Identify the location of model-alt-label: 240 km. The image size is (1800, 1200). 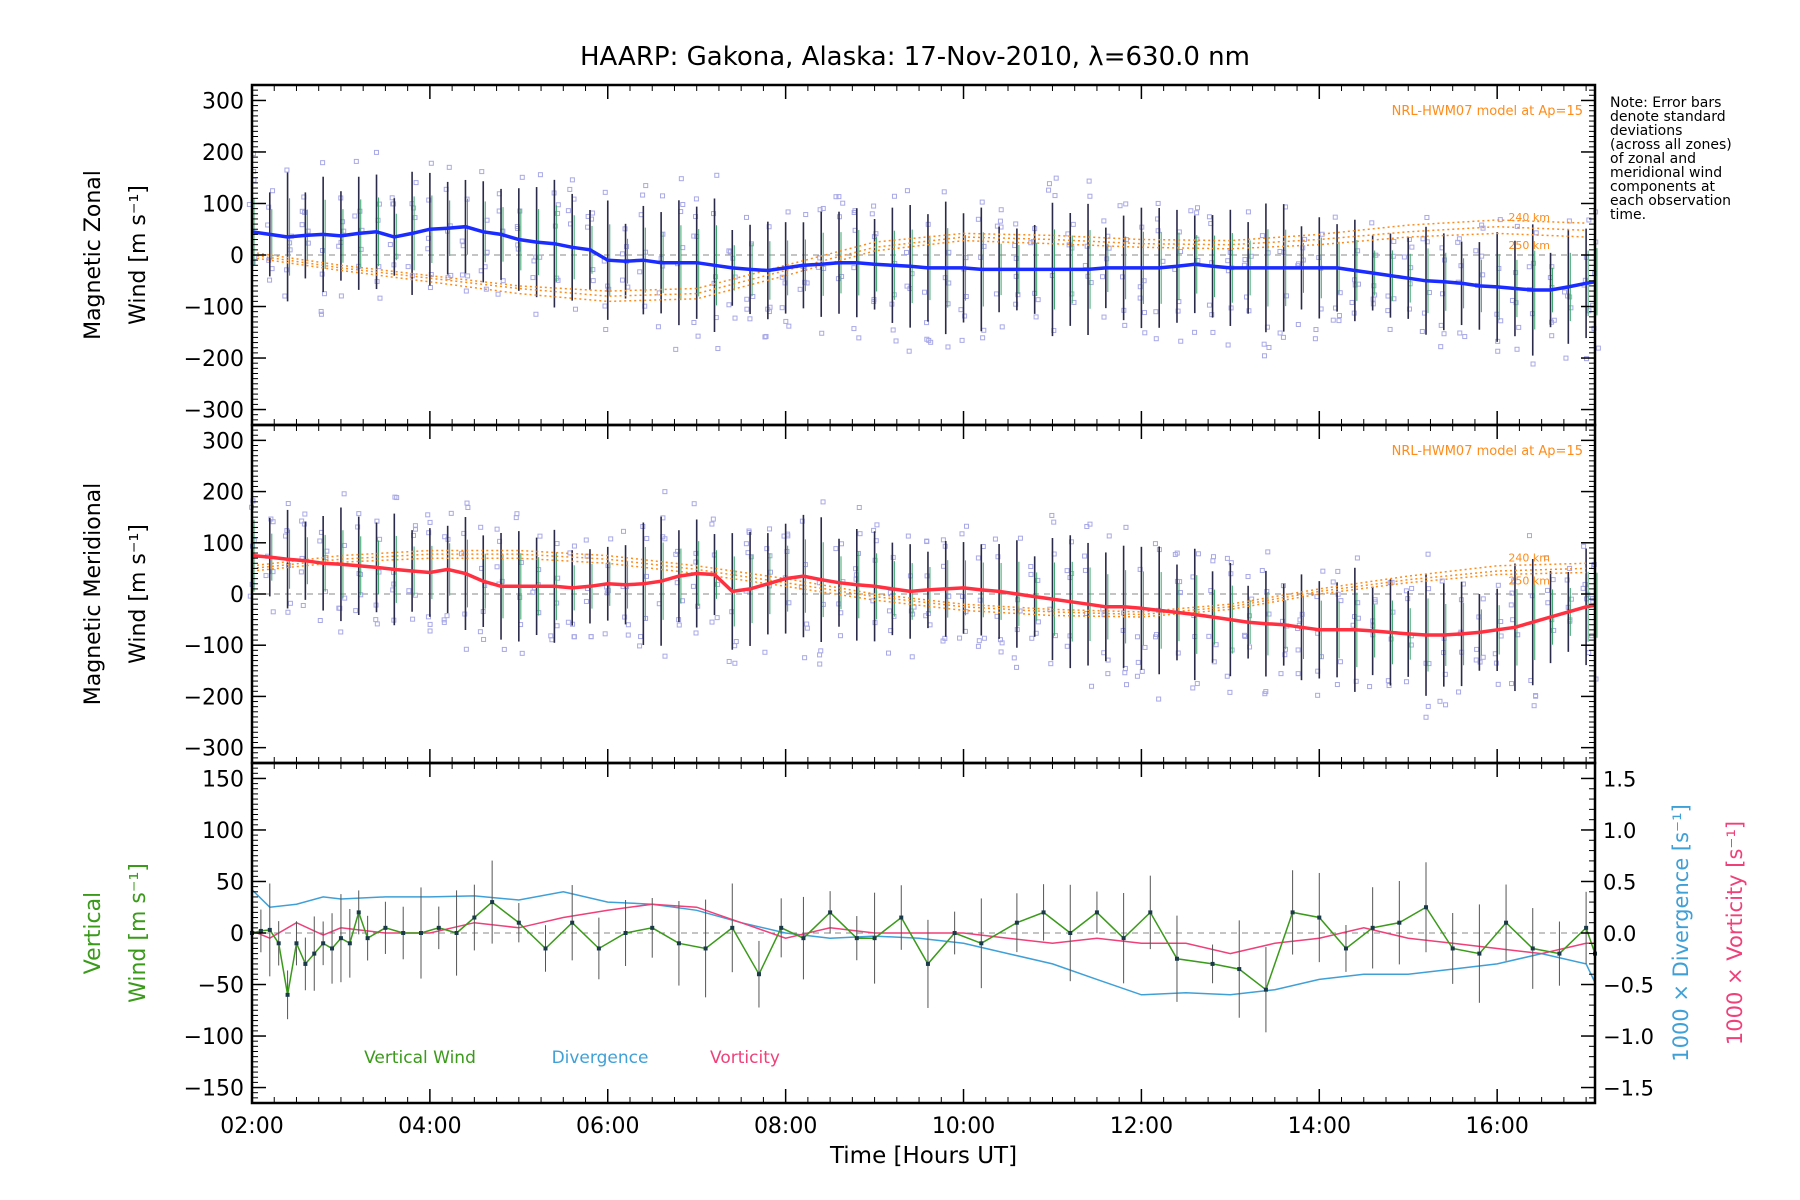
(1529, 557).